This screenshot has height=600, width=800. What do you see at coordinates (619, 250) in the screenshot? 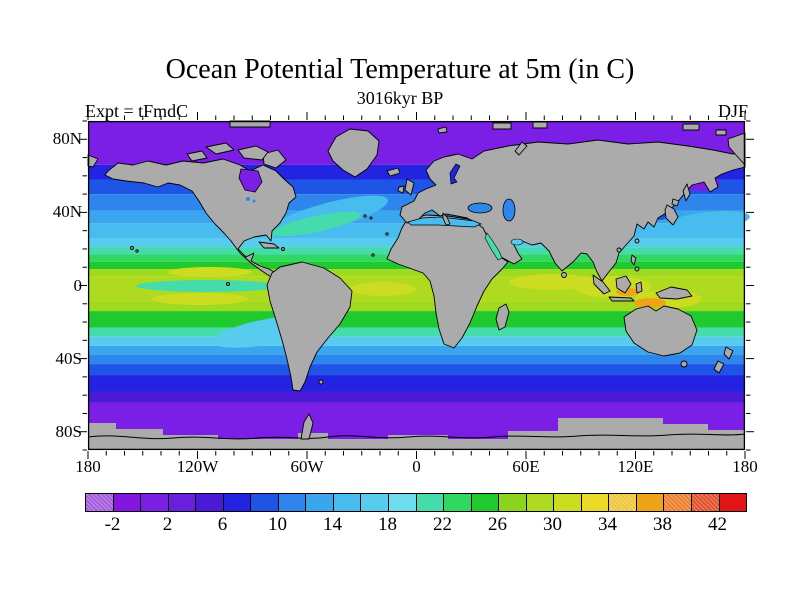
I see `hainan` at bounding box center [619, 250].